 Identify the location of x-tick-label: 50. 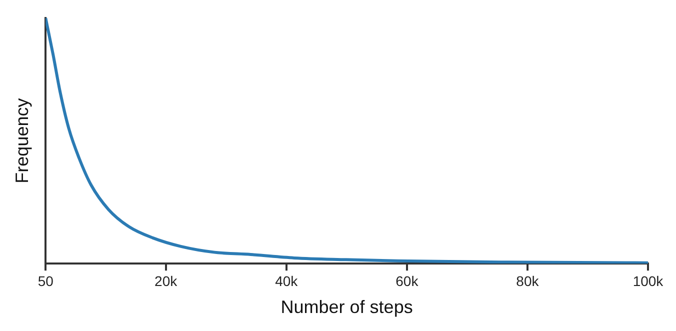
(46, 280).